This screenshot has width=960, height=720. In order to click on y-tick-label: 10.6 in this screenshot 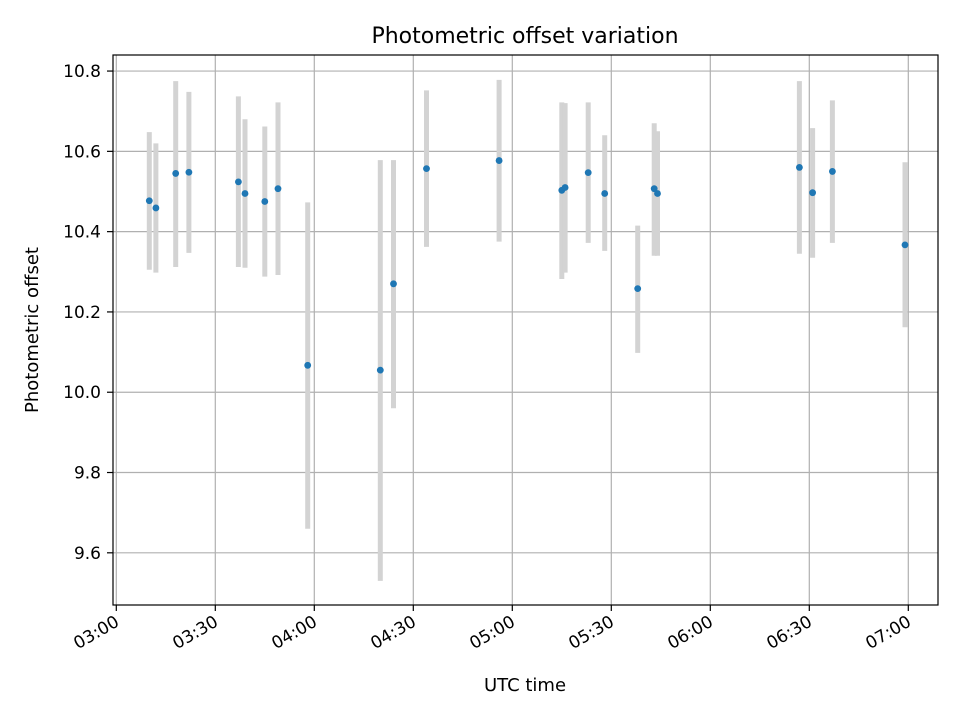, I will do `click(82, 152)`.